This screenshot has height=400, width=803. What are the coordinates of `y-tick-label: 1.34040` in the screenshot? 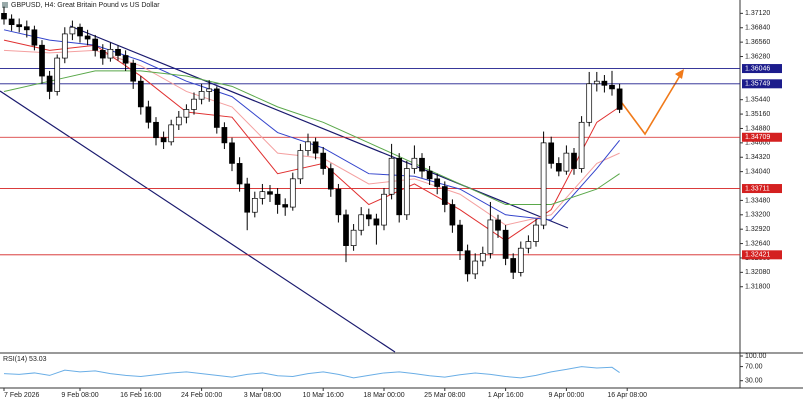 It's located at (757, 171).